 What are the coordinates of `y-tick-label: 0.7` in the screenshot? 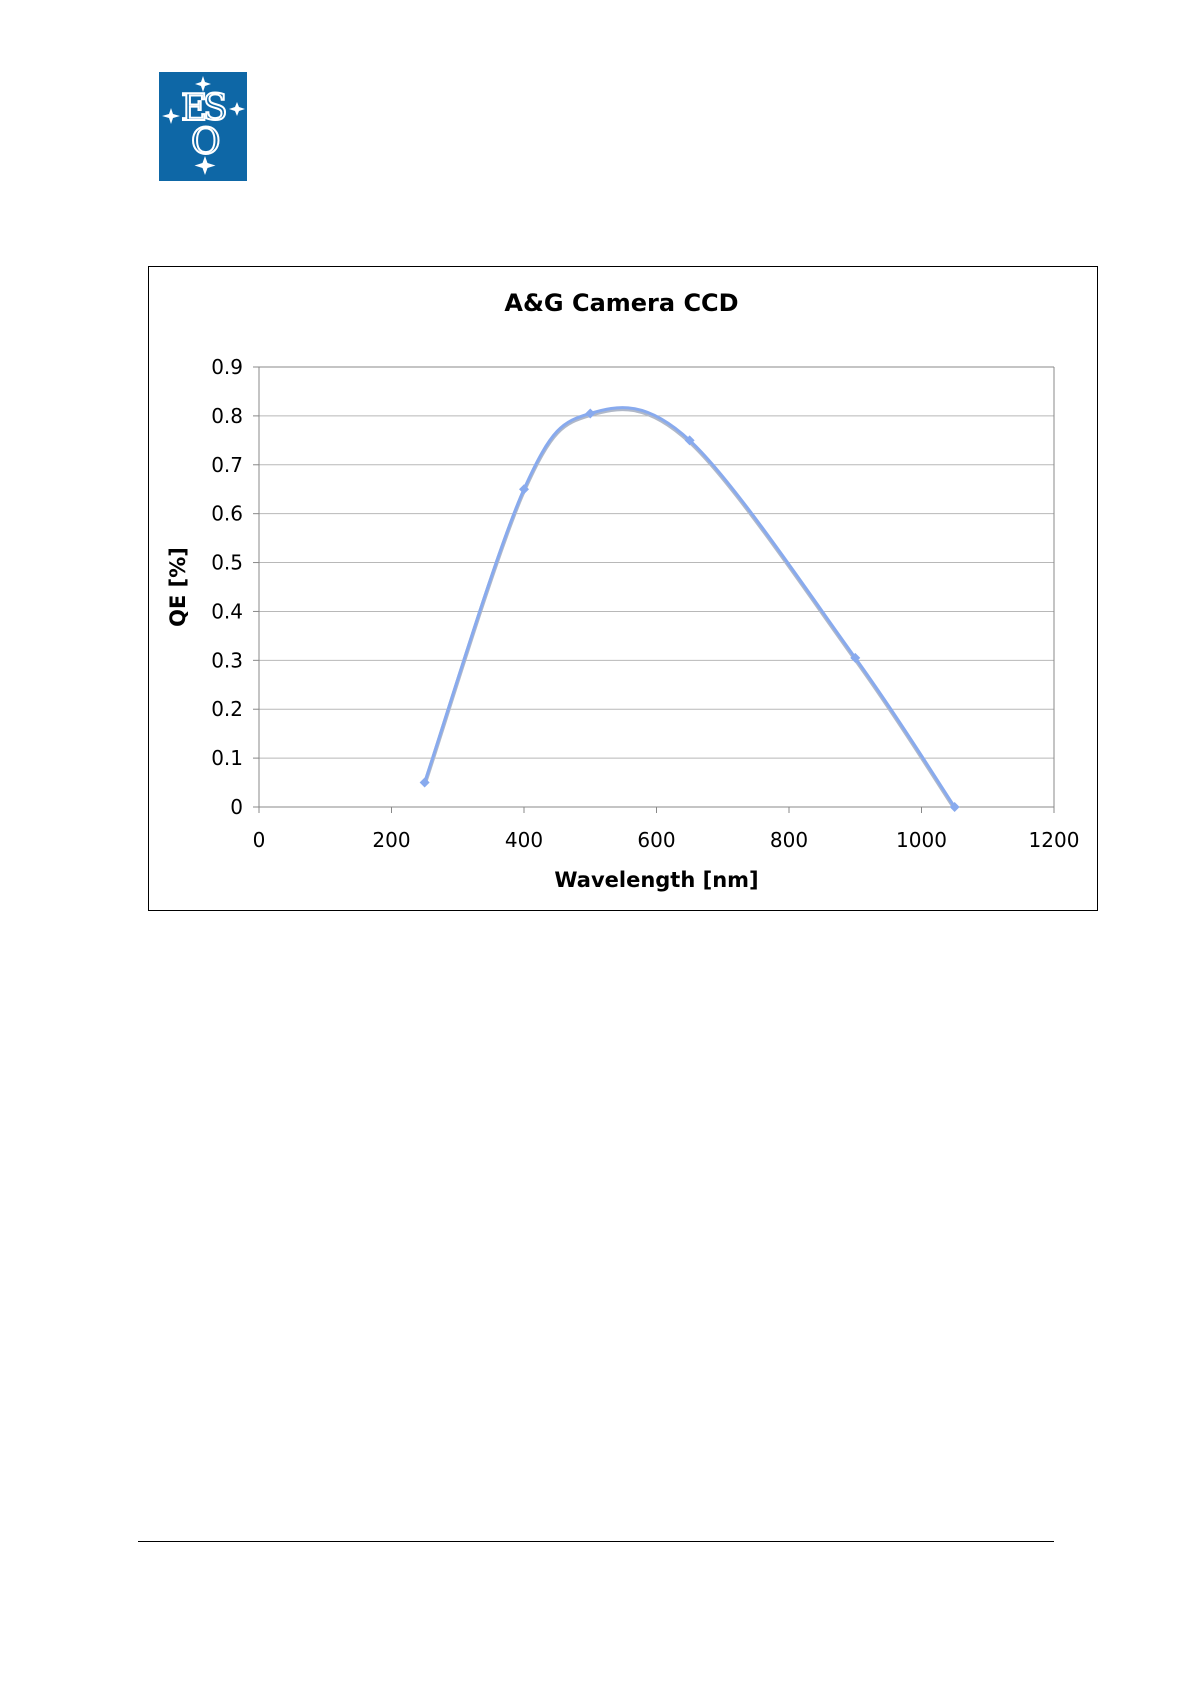 It's located at (227, 465).